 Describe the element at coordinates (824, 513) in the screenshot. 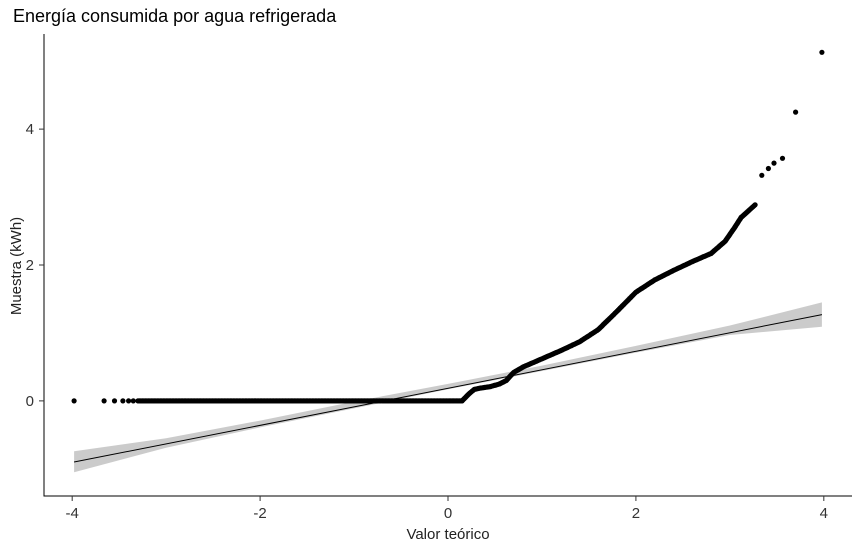

I see `x-tick-label: 4` at that location.